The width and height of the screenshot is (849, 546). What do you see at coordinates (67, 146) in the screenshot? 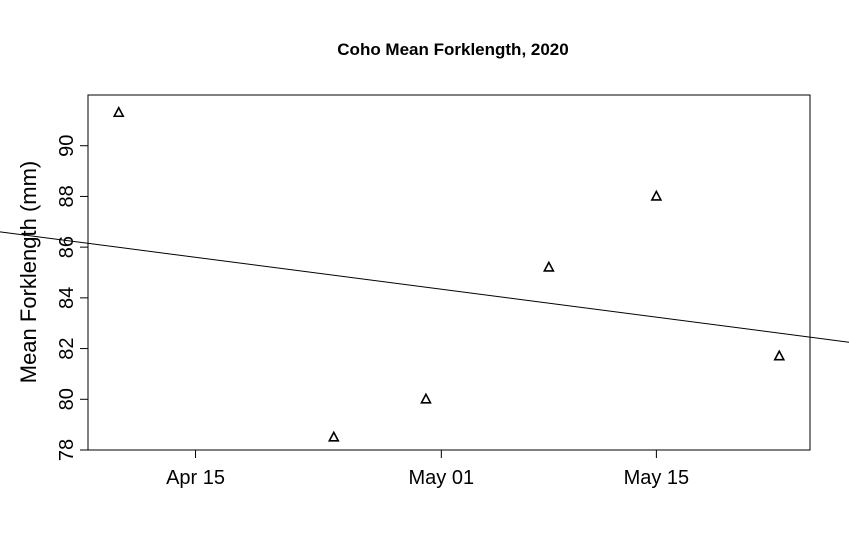
I see `y-tick-label: 90` at bounding box center [67, 146].